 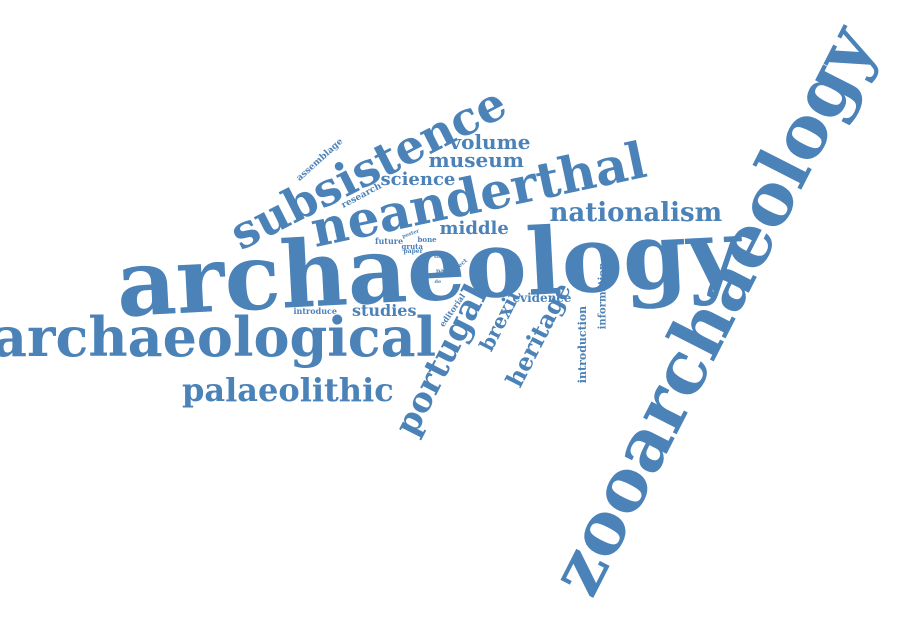 What do you see at coordinates (490, 142) in the screenshot?
I see `word-volume: volume` at bounding box center [490, 142].